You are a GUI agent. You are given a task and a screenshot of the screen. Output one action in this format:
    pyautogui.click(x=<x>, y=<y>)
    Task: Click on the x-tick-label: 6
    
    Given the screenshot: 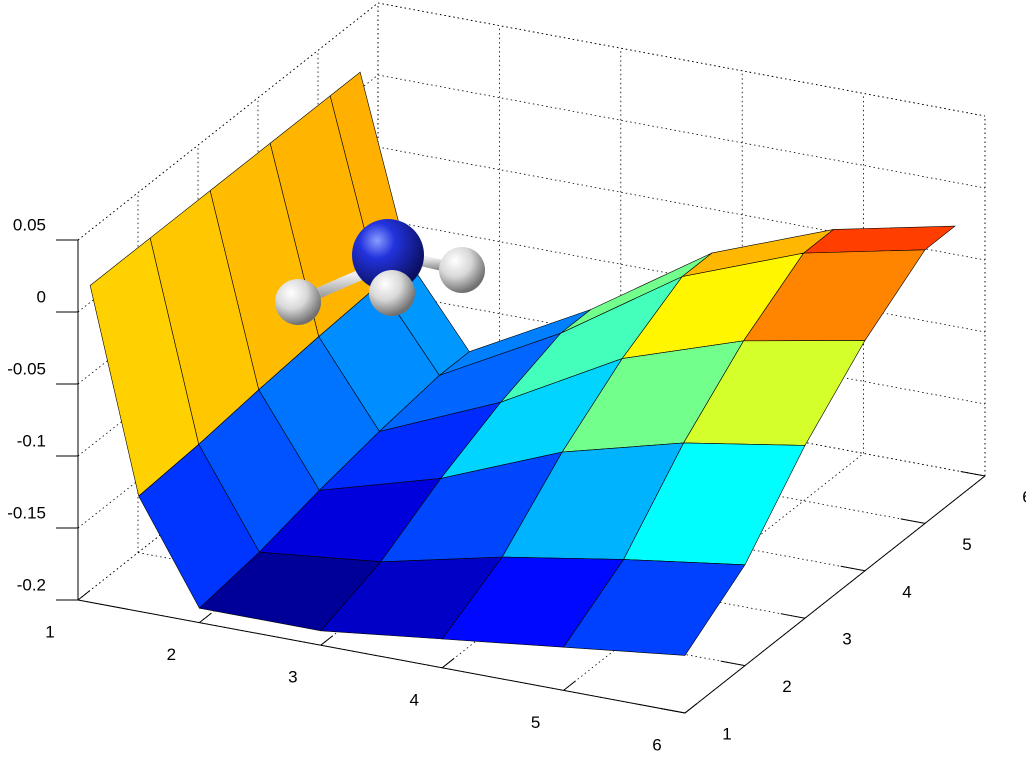 What is the action you would take?
    pyautogui.click(x=656, y=744)
    